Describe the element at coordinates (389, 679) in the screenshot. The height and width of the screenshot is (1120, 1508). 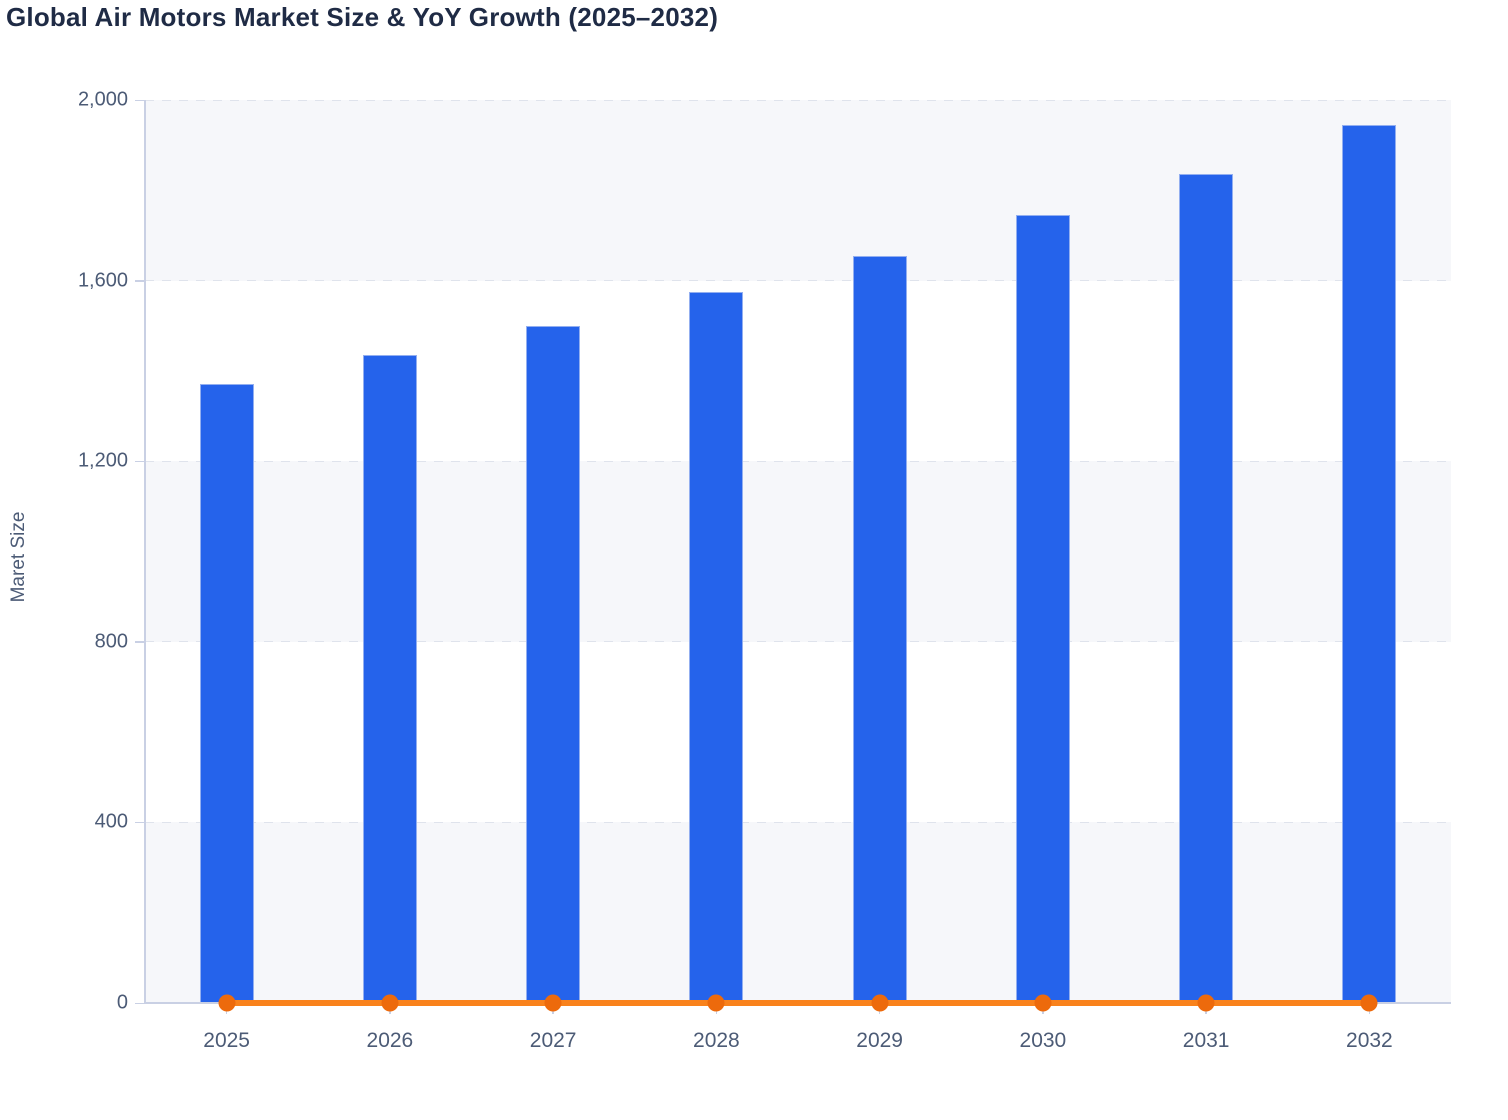
I see `bar-2026` at that location.